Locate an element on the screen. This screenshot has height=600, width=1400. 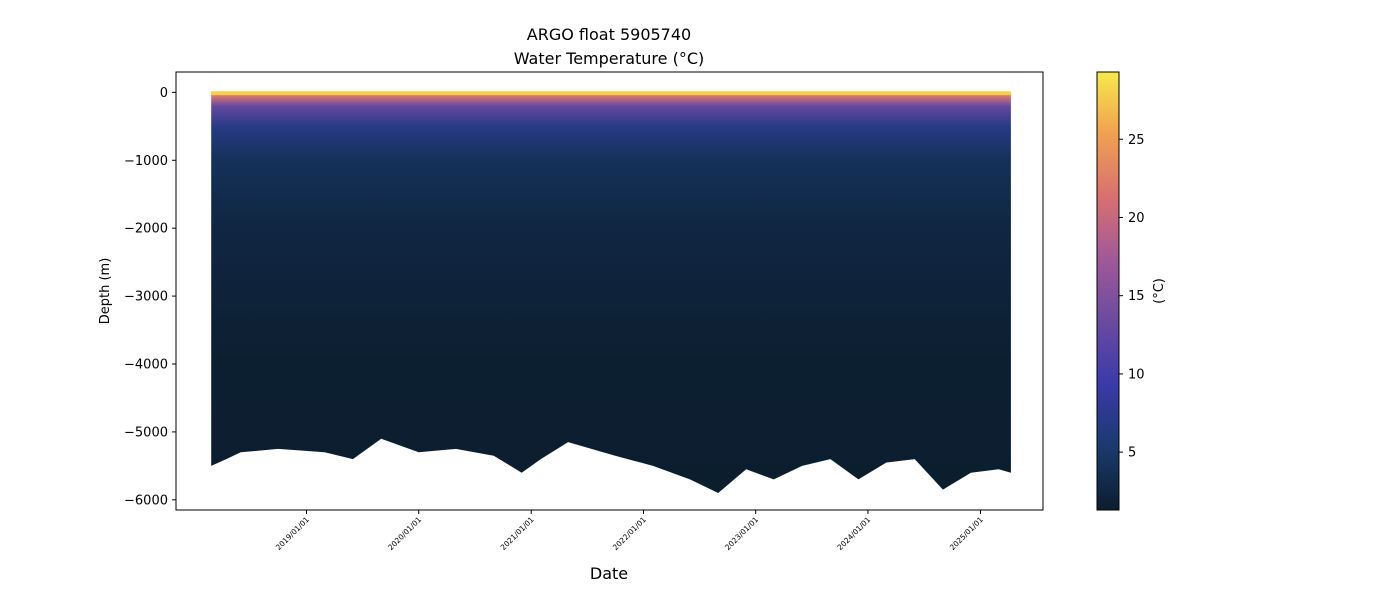
x-tick-label: 2024/01/01 is located at coordinates (853, 533).